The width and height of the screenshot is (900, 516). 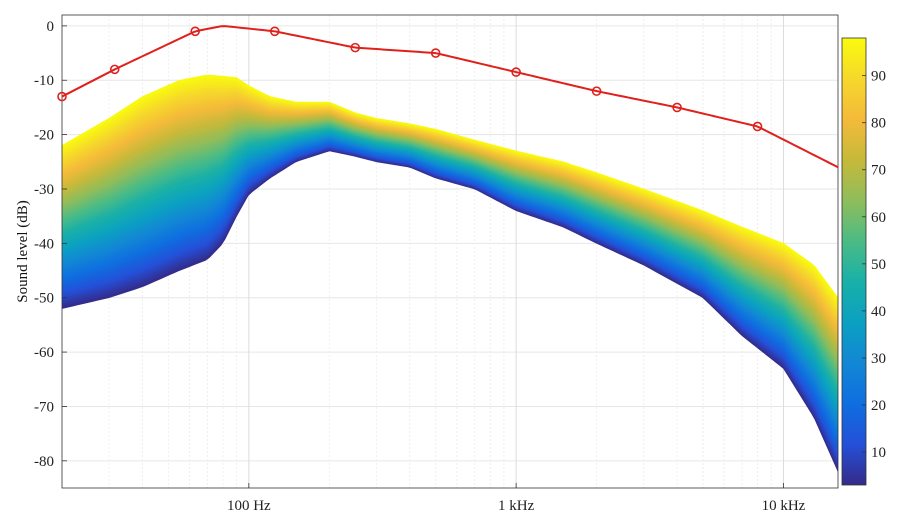 I want to click on y-tick-label: -40, so click(x=44, y=244).